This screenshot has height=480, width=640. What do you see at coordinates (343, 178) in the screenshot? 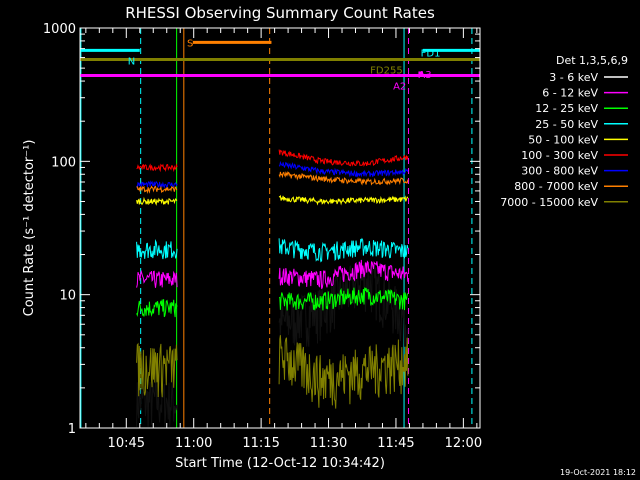
I see `series-line-800-7000keV-b` at bounding box center [343, 178].